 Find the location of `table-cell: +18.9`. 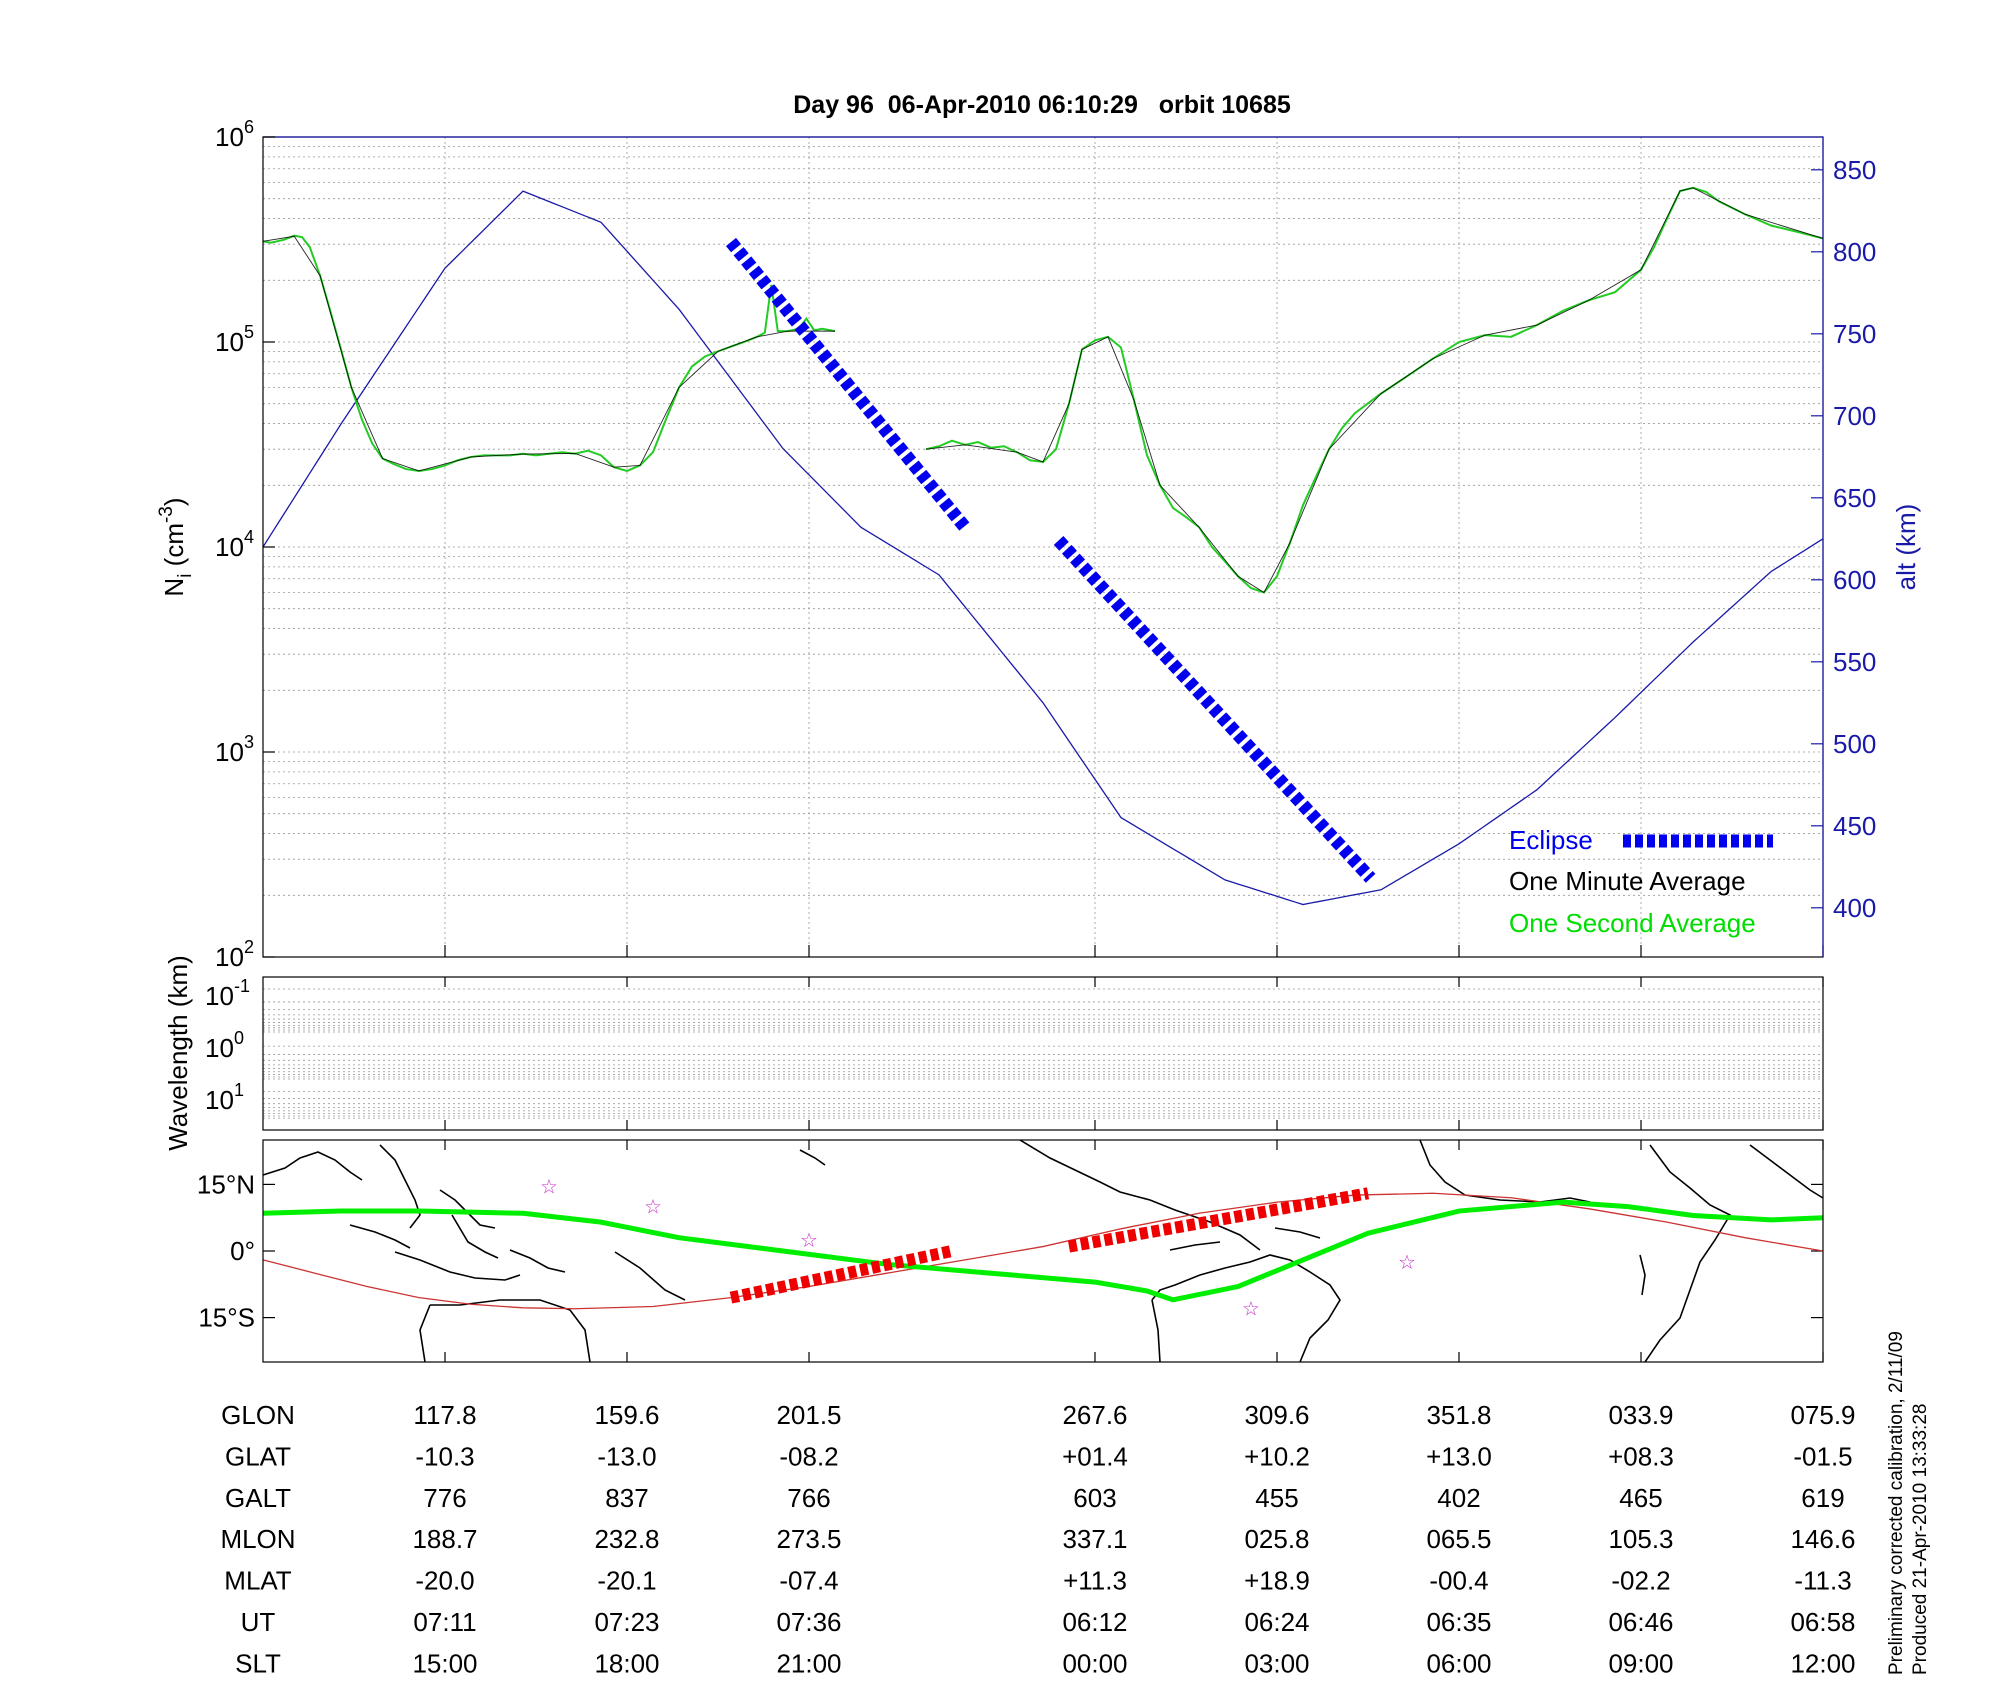

table-cell: +18.9 is located at coordinates (1277, 1581).